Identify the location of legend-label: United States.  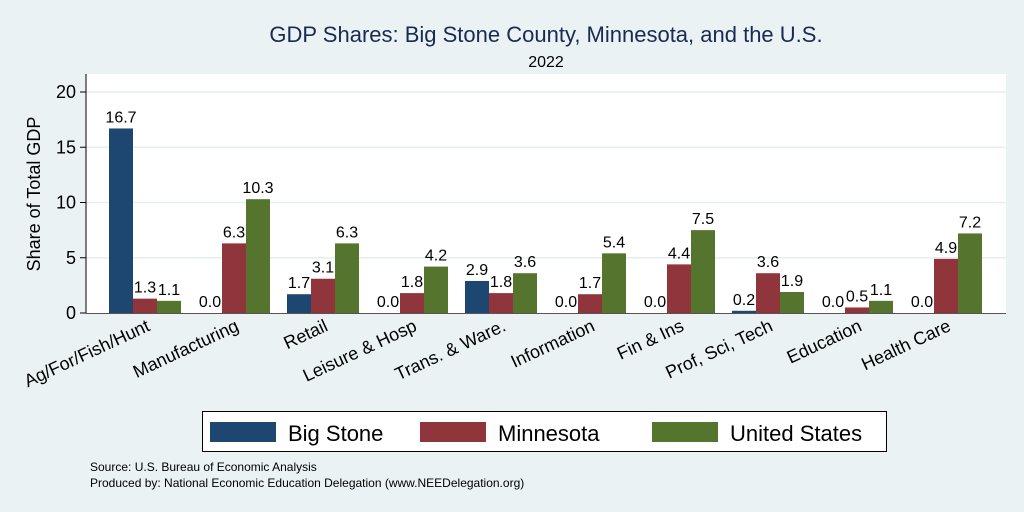
(796, 433).